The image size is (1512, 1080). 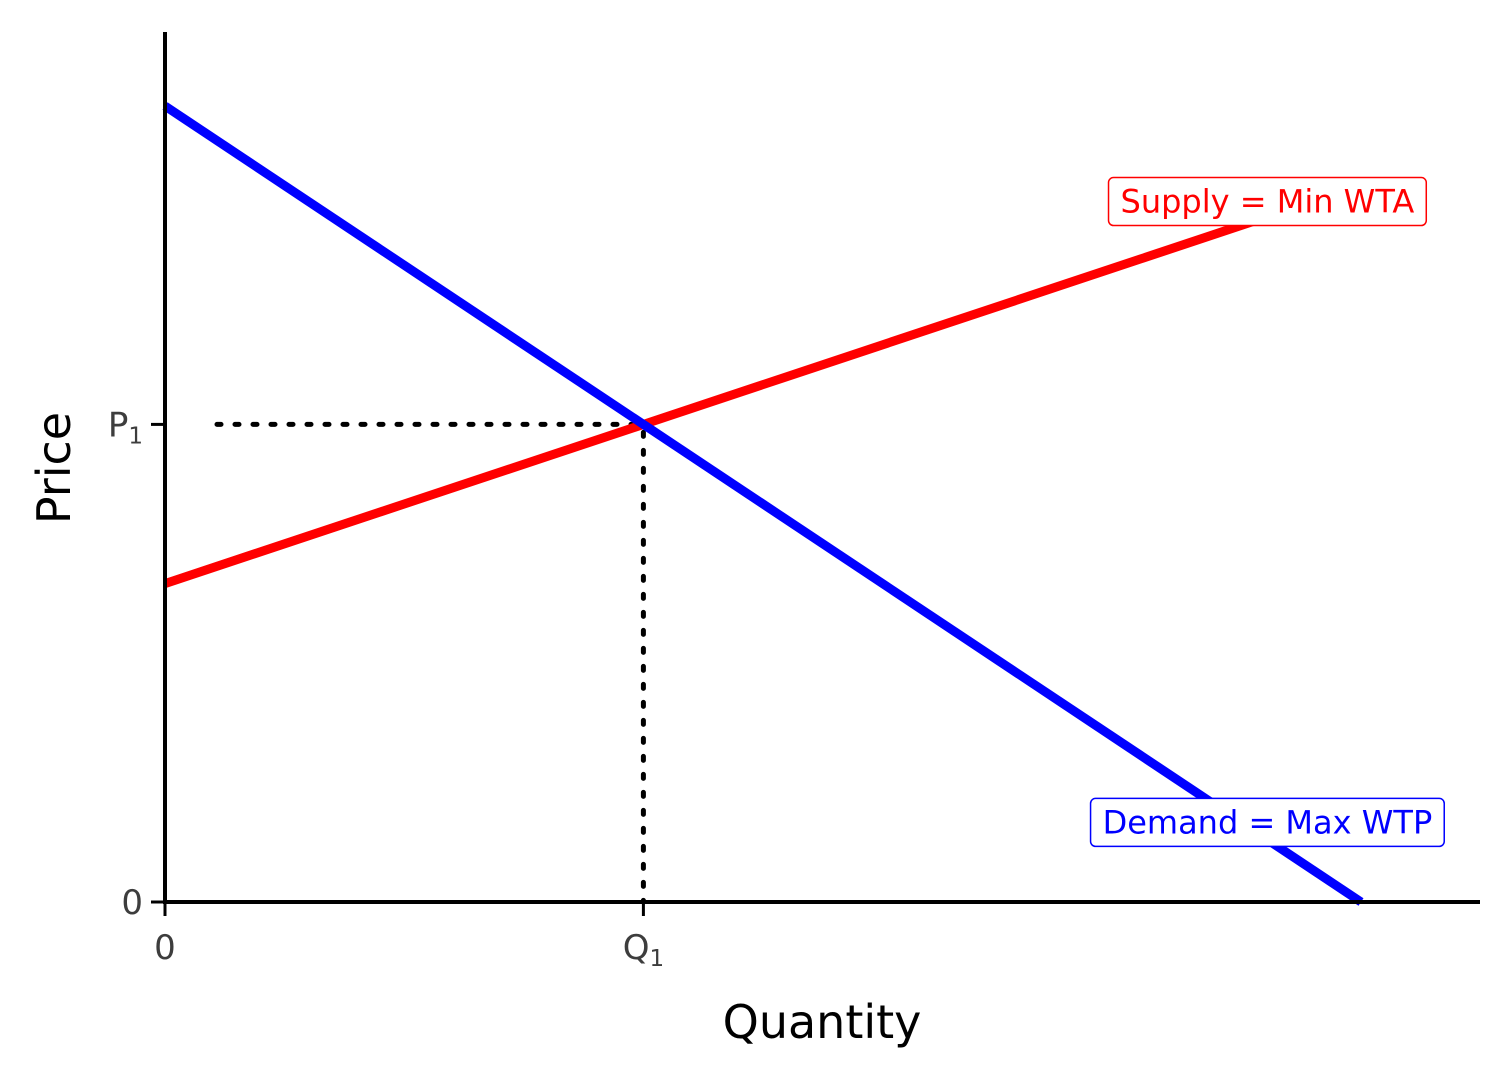 What do you see at coordinates (822, 1022) in the screenshot?
I see `x-axis-title: Quantity` at bounding box center [822, 1022].